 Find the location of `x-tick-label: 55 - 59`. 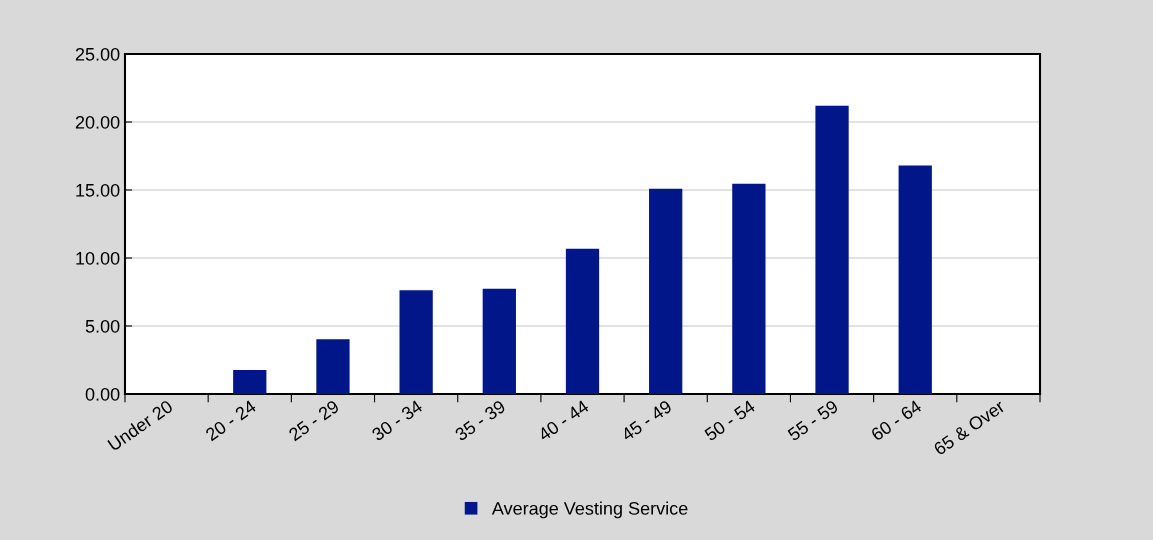

x-tick-label: 55 - 59 is located at coordinates (812, 420).